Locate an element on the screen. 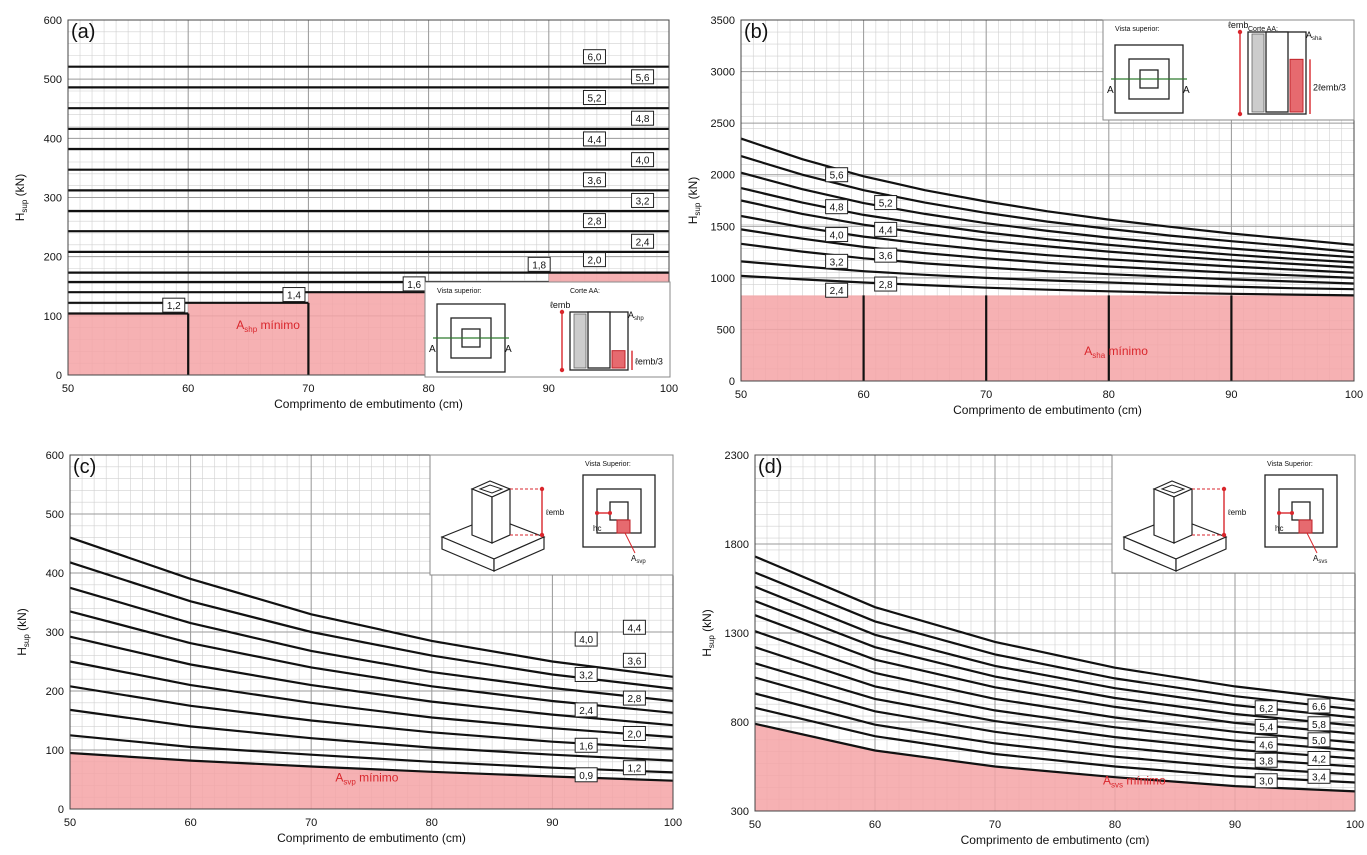 This screenshot has height=855, width=1367. x-tick-label: 90 is located at coordinates (1235, 825).